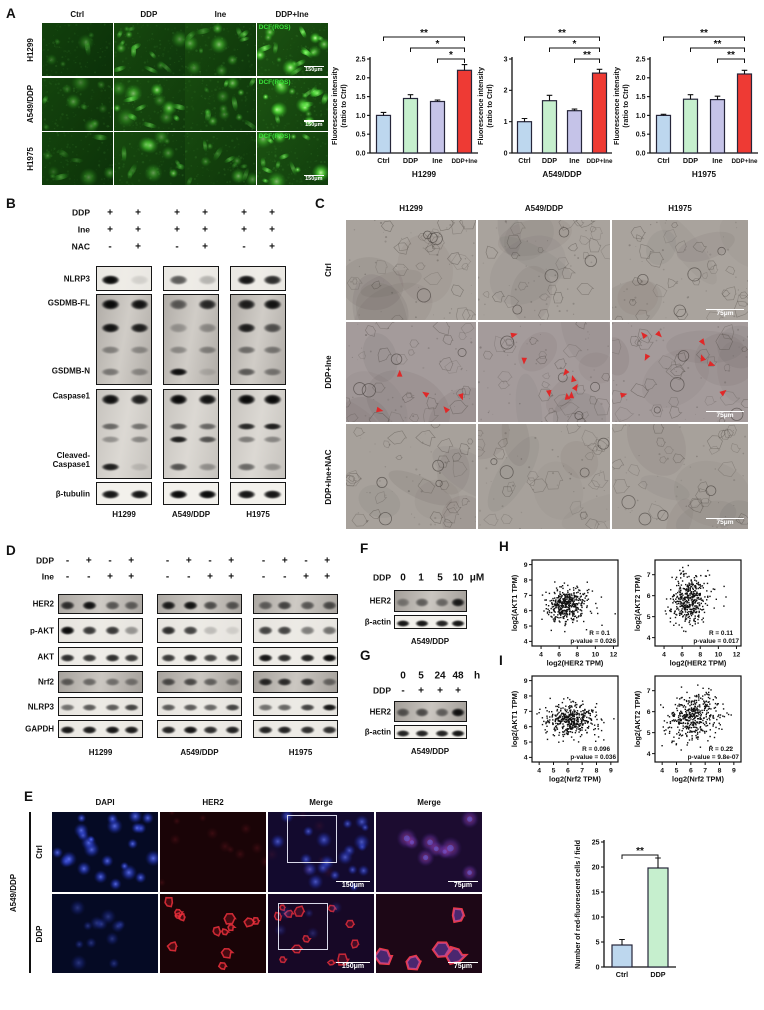 The image size is (764, 1010). What do you see at coordinates (637, 602) in the screenshot?
I see `y-axis-label: log2(AKT2 TPM)` at bounding box center [637, 602].